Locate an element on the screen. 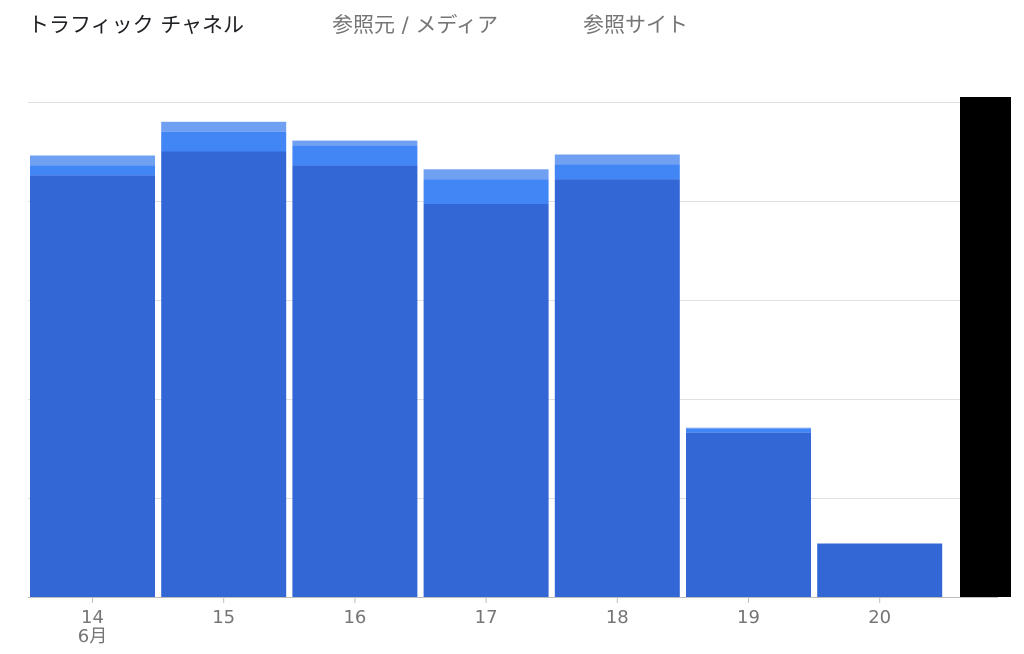  x-tick-label-20: 20 is located at coordinates (879, 617).